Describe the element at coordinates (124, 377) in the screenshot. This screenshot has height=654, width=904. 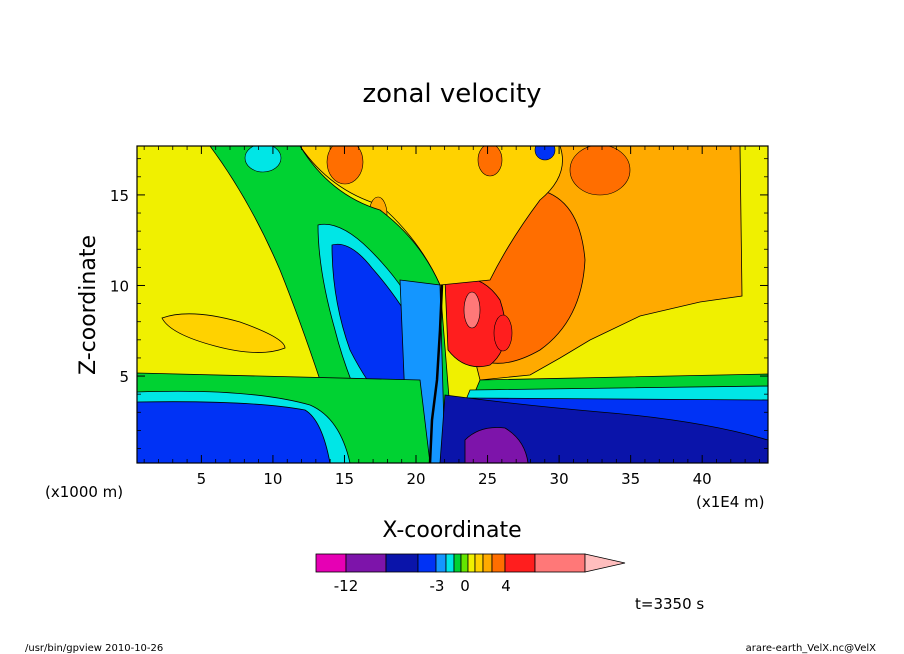
I see `y-tick-label: 5` at that location.